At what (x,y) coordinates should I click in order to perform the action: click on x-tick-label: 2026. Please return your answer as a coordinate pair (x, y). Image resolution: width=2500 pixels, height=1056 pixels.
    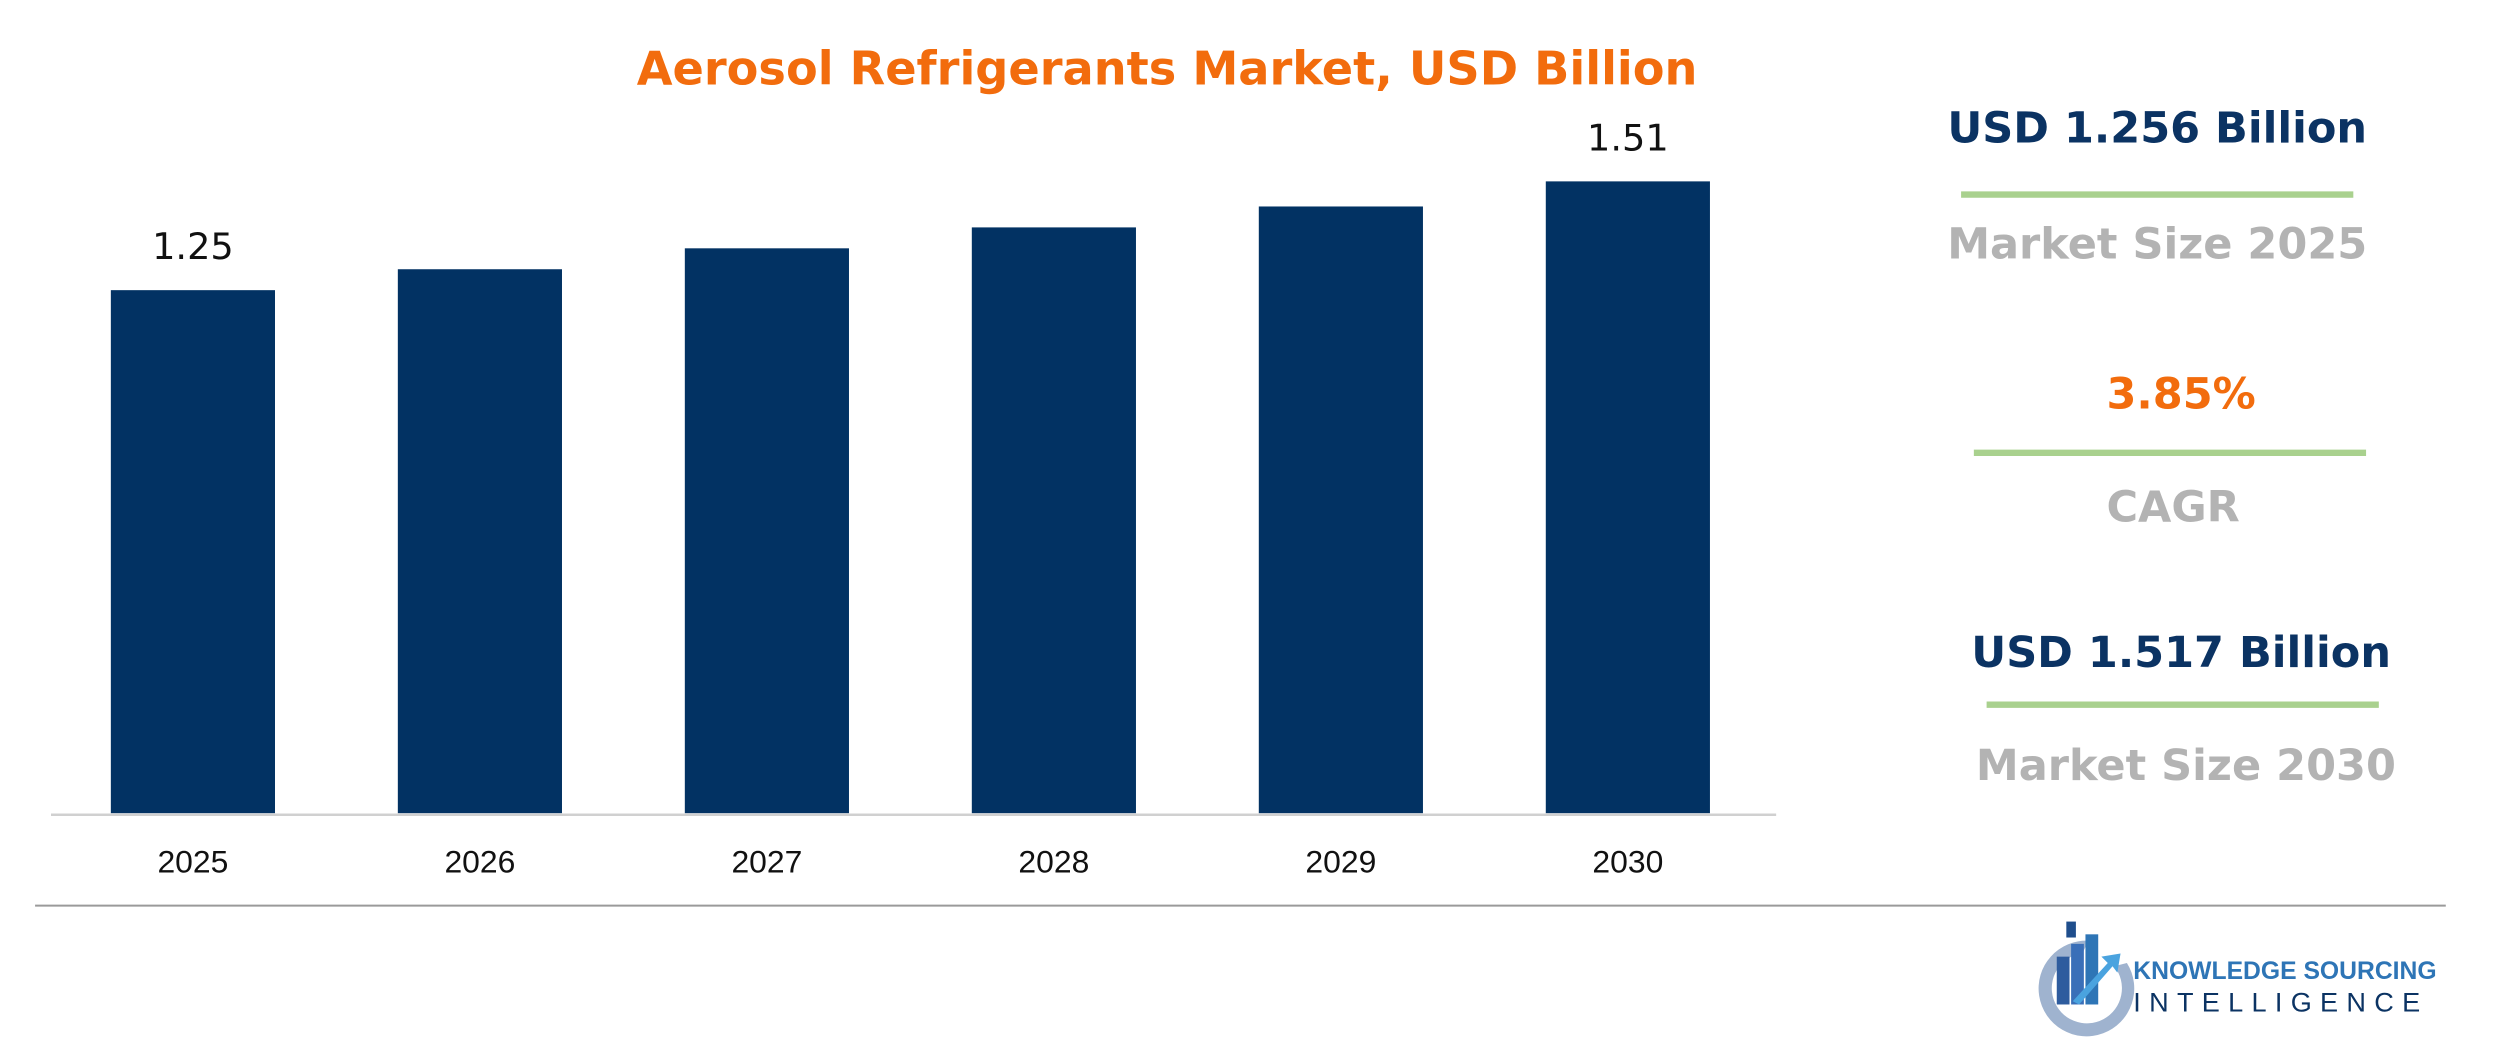
    Looking at the image, I should click on (479, 862).